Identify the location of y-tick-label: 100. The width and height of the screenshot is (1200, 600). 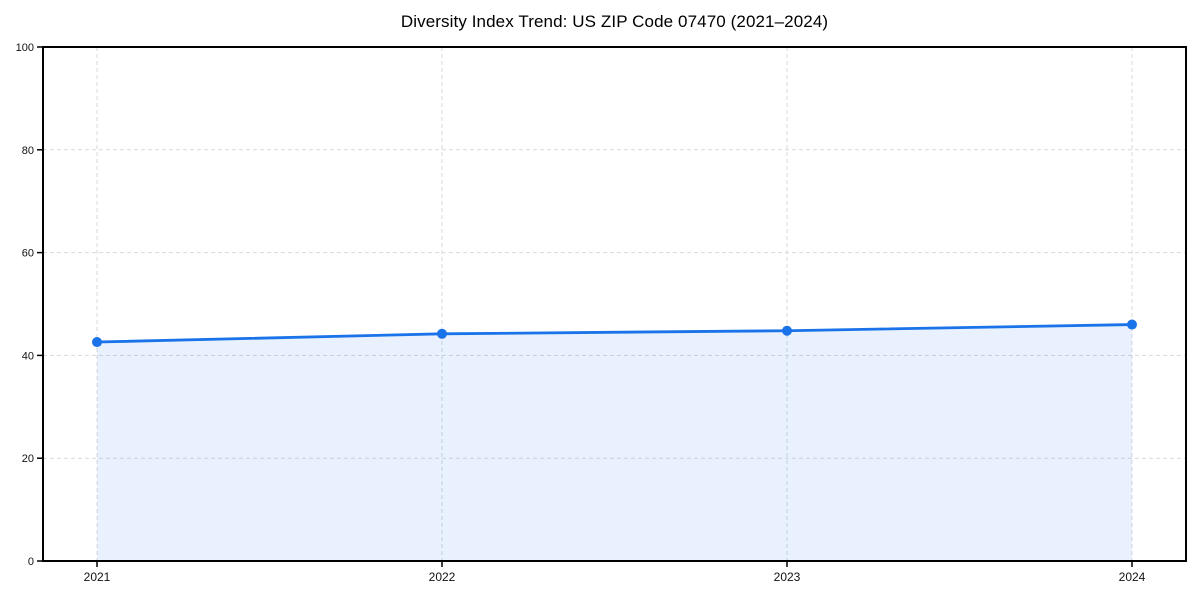
(25, 48).